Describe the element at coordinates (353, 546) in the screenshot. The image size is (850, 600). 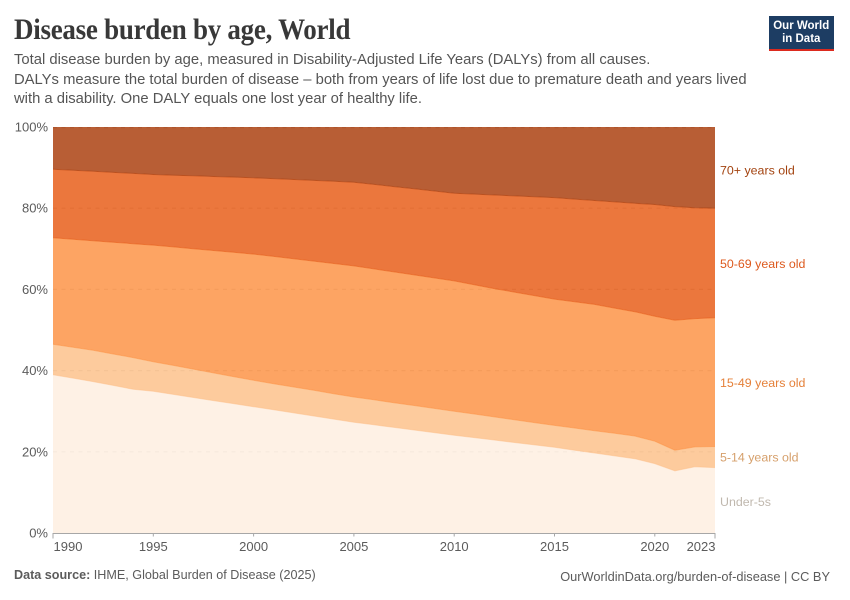
I see `svg-text: 2005` at that location.